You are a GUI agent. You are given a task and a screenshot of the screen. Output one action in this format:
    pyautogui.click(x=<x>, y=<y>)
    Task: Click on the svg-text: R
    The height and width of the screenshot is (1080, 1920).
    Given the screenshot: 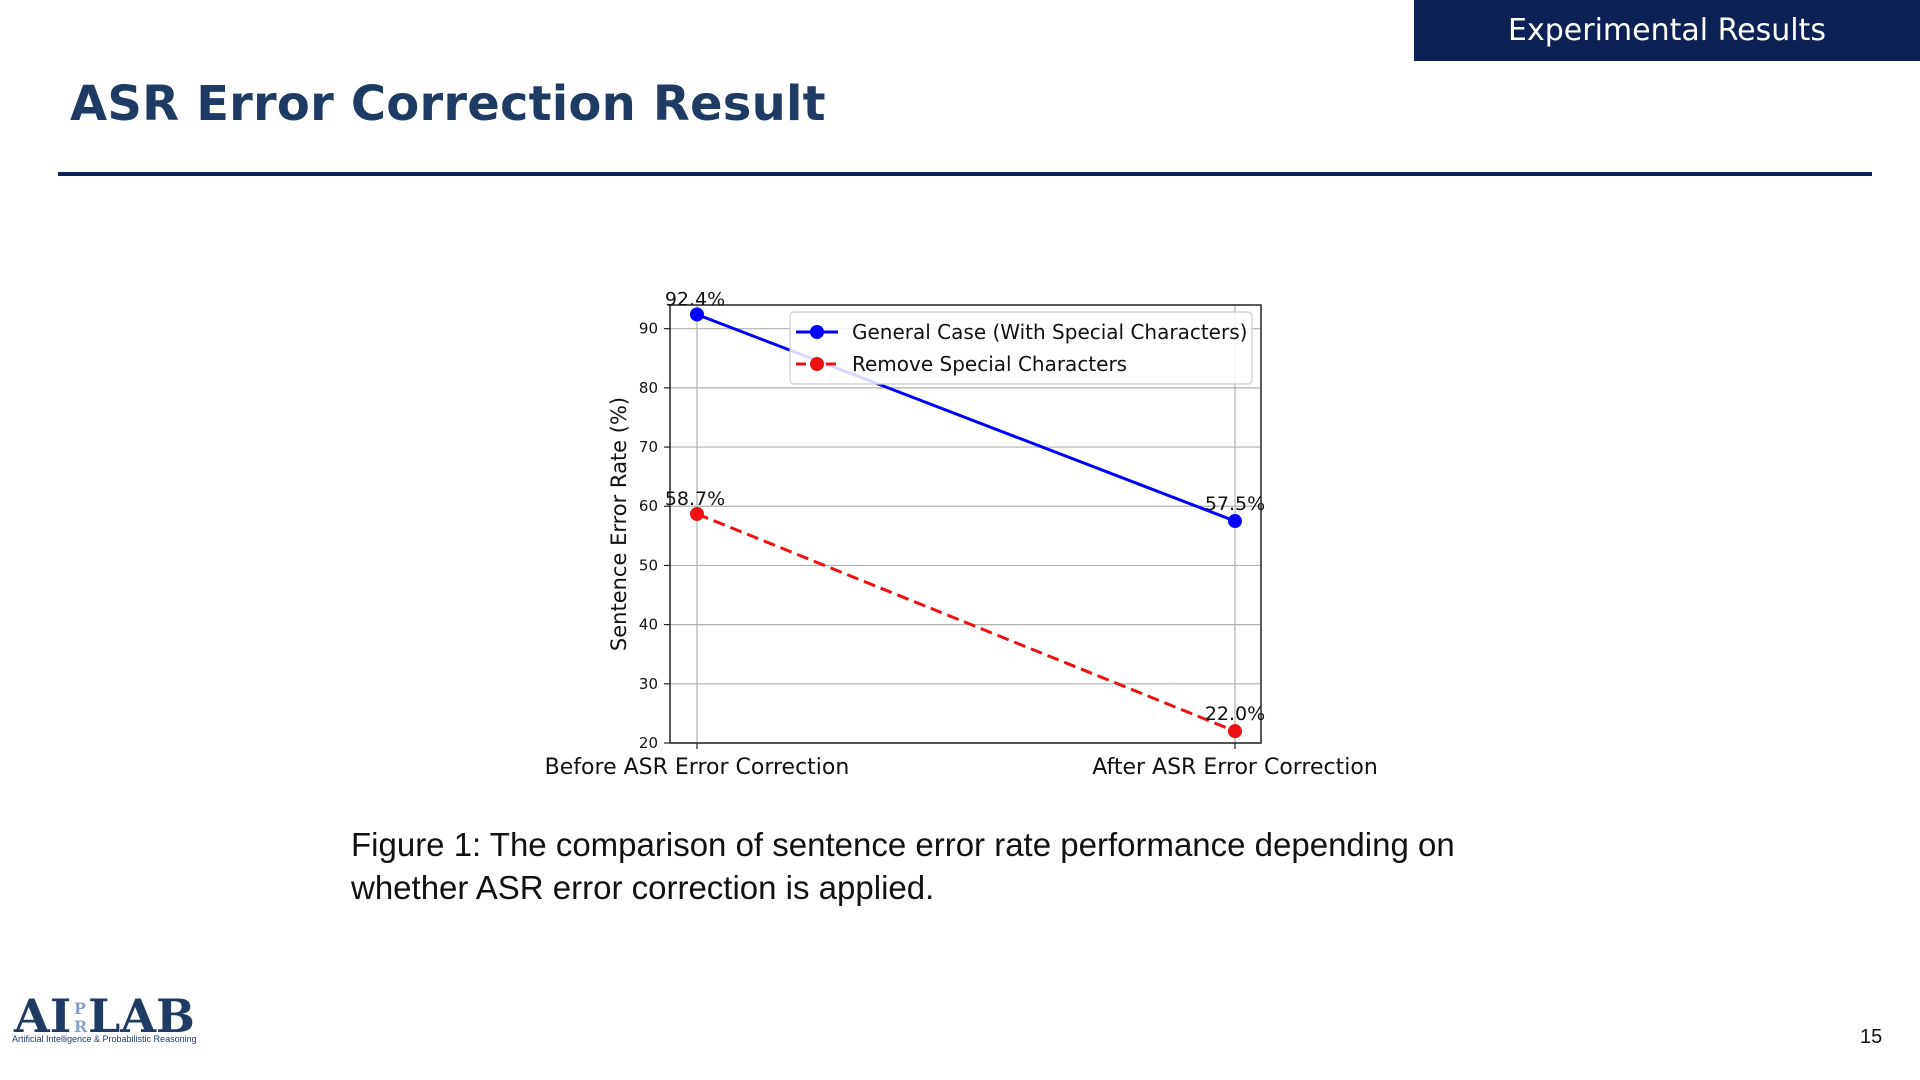 What is the action you would take?
    pyautogui.click(x=81, y=1026)
    